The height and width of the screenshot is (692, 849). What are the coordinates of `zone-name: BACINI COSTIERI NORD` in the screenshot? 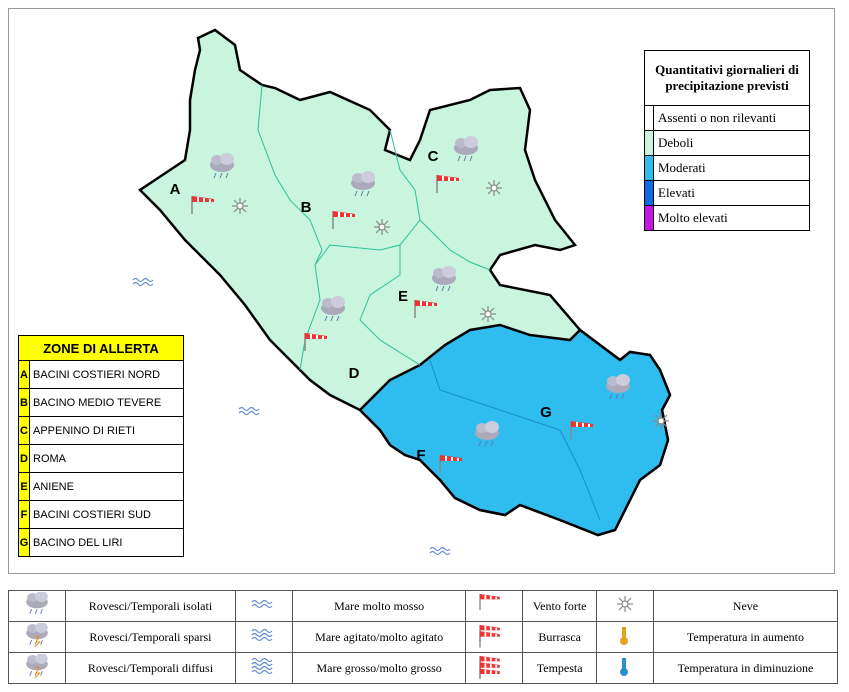 It's located at (106, 374).